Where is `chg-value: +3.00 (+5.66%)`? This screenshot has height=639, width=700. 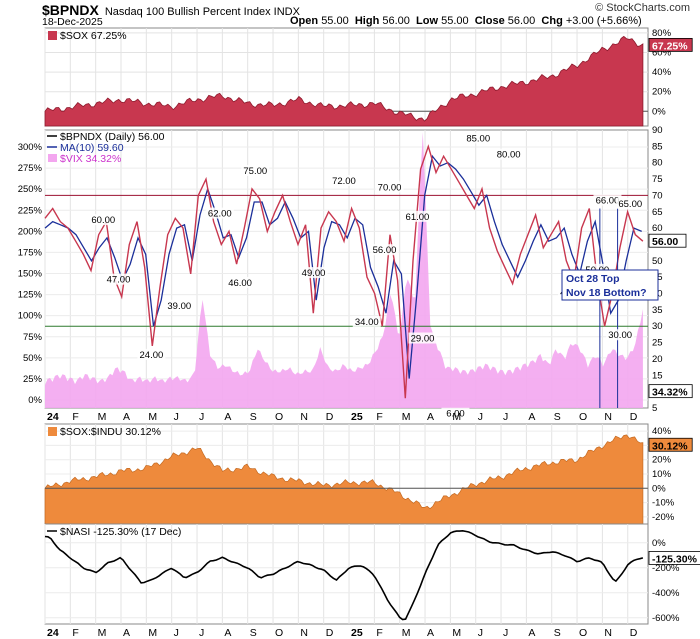 chg-value: +3.00 (+5.66%) is located at coordinates (603, 21).